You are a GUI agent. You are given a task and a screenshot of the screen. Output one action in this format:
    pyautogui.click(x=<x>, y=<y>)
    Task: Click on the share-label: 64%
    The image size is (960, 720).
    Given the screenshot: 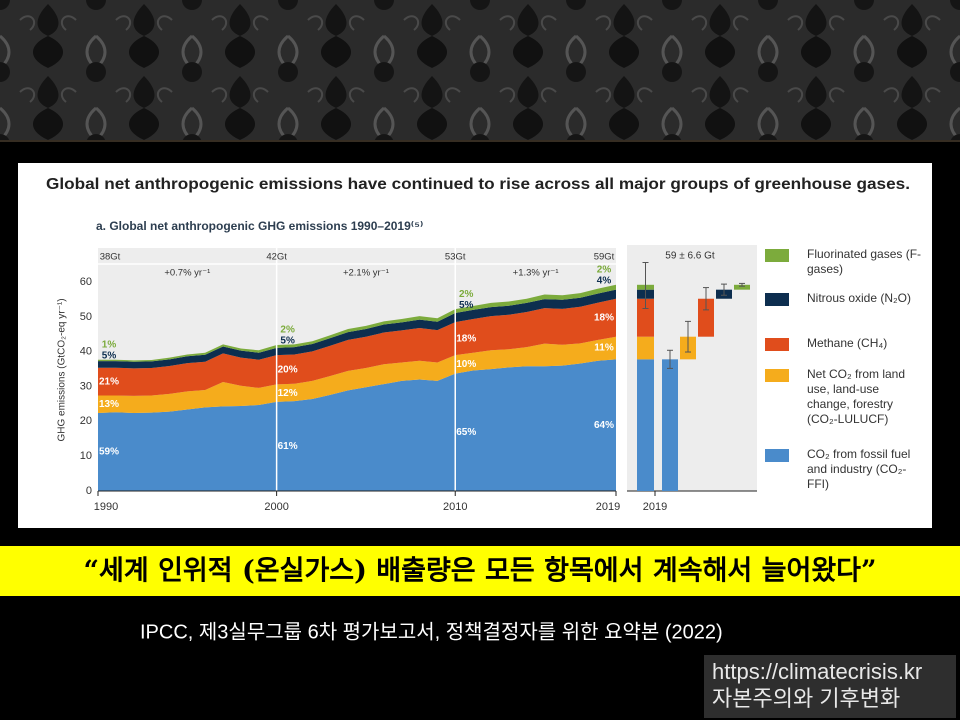 What is the action you would take?
    pyautogui.click(x=604, y=425)
    